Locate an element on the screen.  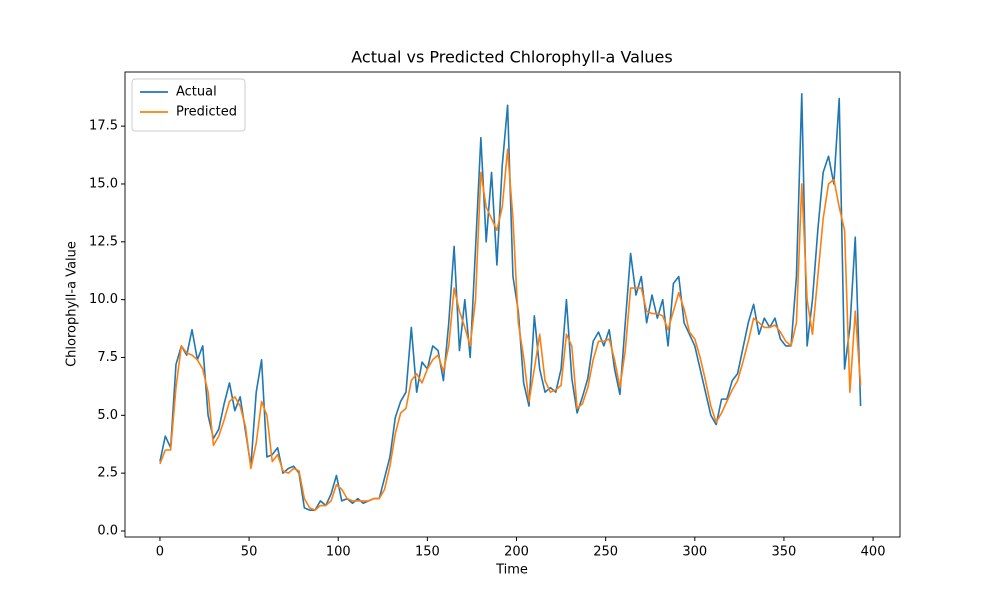
legend-label: Predicted is located at coordinates (206, 112).